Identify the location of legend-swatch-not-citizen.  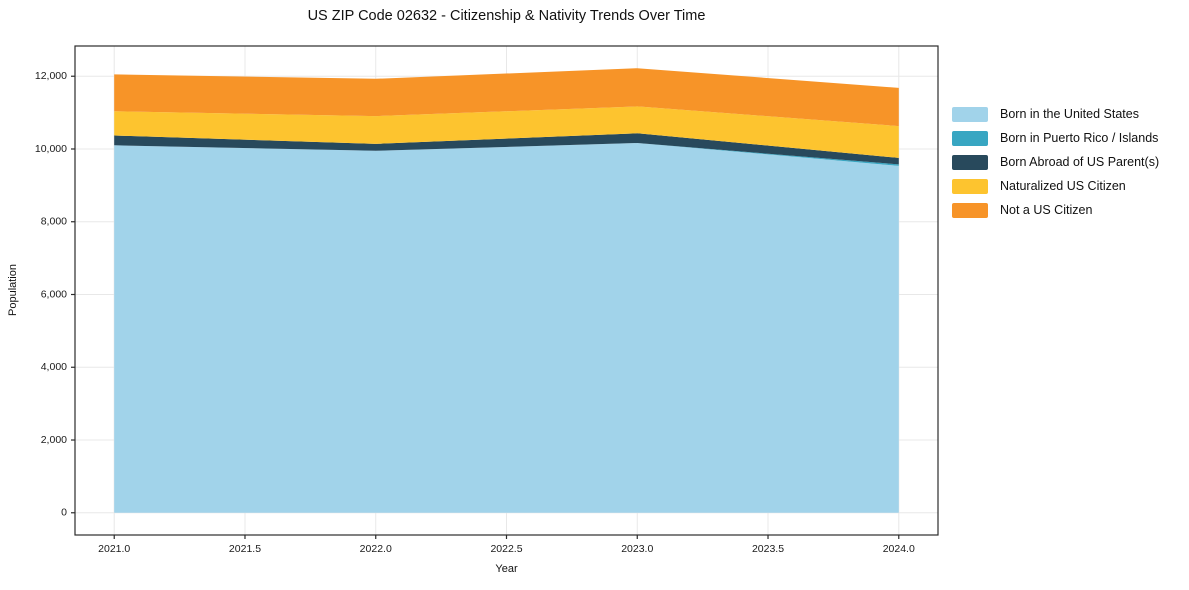
(970, 210).